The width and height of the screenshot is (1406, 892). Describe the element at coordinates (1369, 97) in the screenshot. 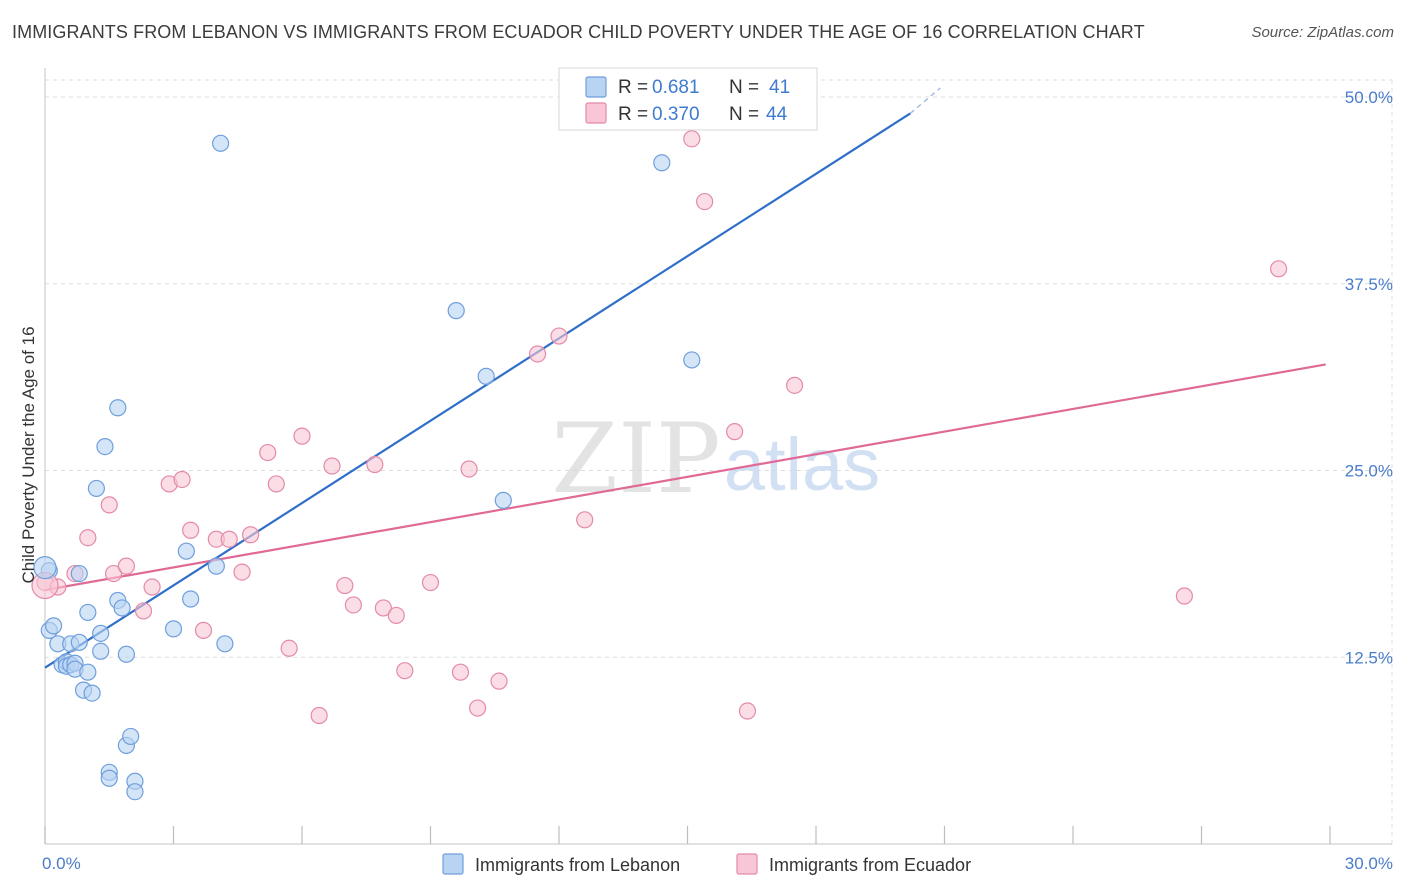

I see `y-tick-label: 50.0%` at that location.